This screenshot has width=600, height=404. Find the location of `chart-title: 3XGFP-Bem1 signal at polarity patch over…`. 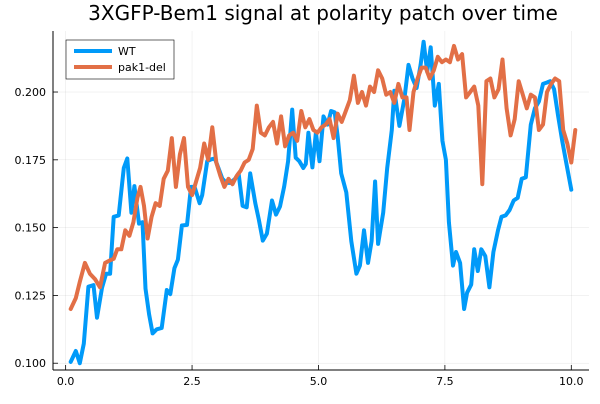

chart-title: 3XGFP-Bem1 signal at polarity patch over… is located at coordinates (323, 13).